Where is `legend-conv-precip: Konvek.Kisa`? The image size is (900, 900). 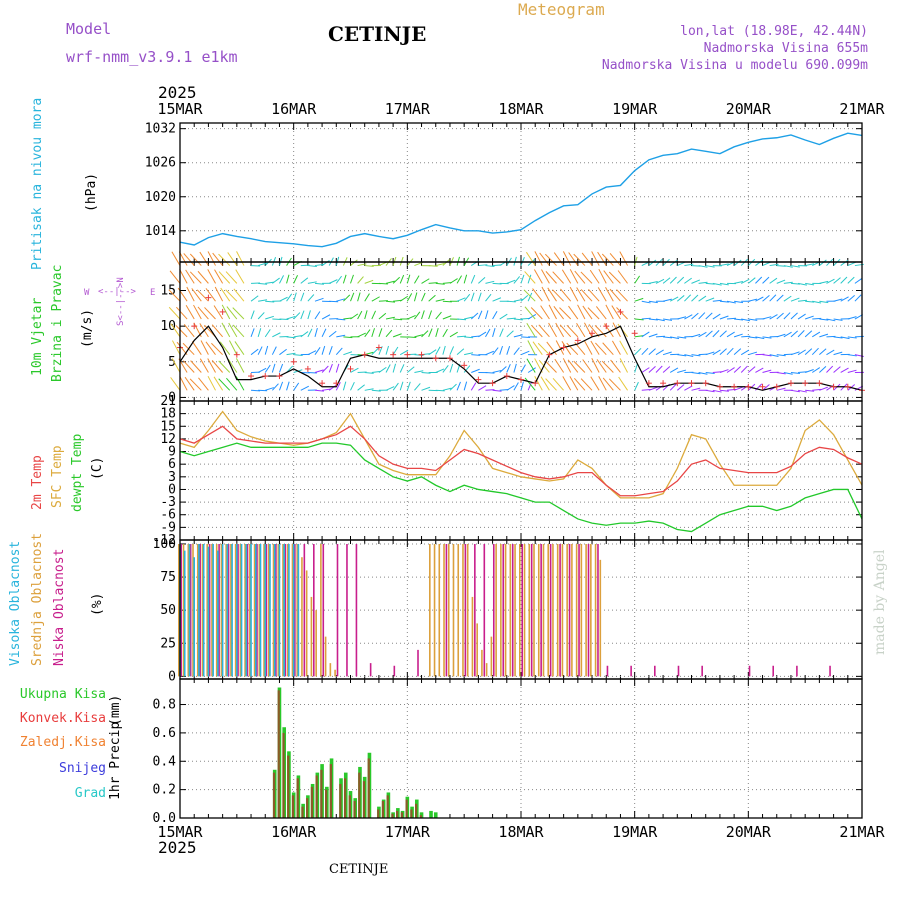 legend-conv-precip: Konvek.Kisa is located at coordinates (62, 718).